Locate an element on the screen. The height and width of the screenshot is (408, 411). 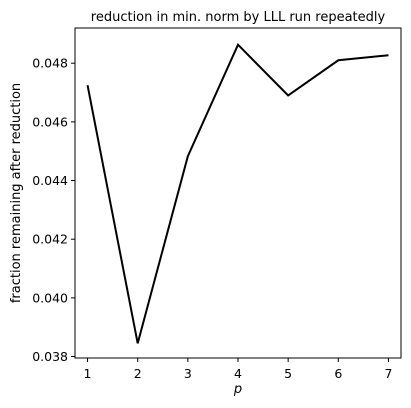
x-axis: 1 2 3 4 5 6 7 is located at coordinates (238, 369).